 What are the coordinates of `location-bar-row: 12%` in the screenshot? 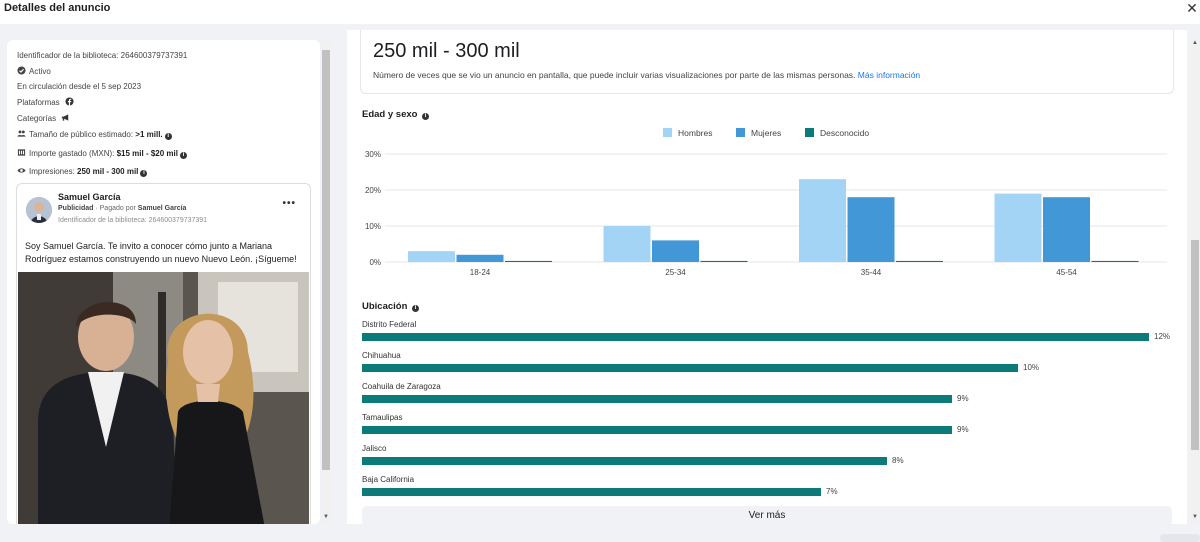 It's located at (772, 337).